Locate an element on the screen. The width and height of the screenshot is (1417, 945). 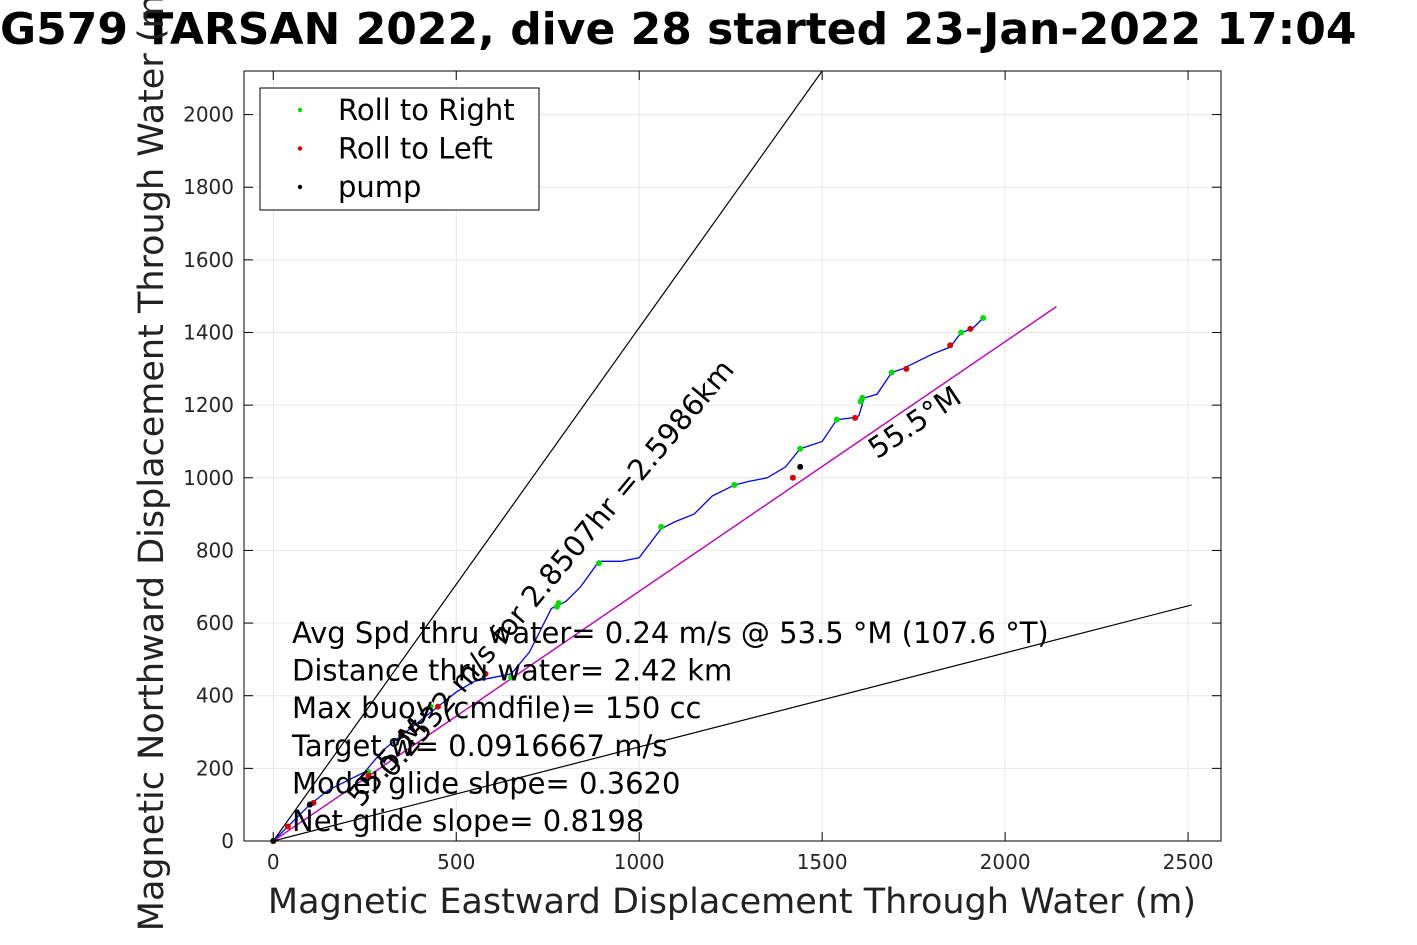
legend-label: pump is located at coordinates (379, 187).